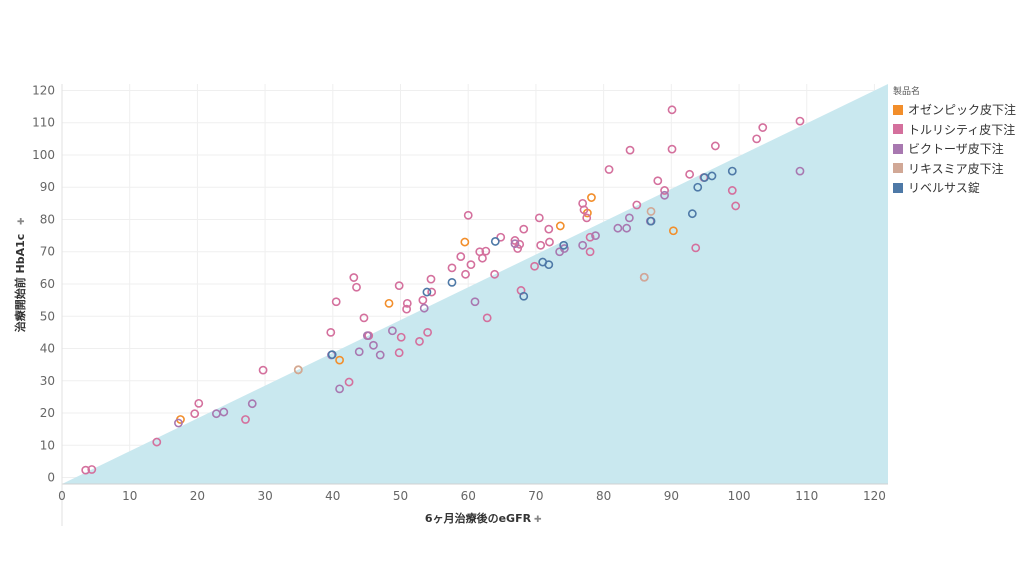 This screenshot has height=576, width=1024. I want to click on x-axis-pin-icon: ✚, so click(538, 520).